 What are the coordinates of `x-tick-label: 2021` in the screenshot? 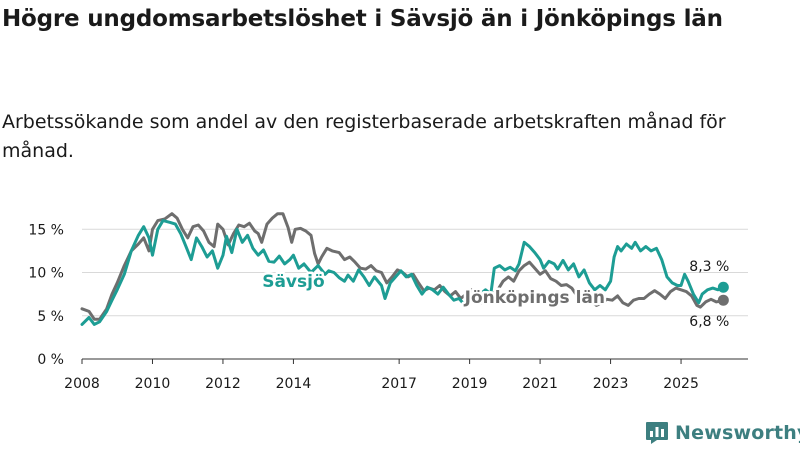 It's located at (540, 384).